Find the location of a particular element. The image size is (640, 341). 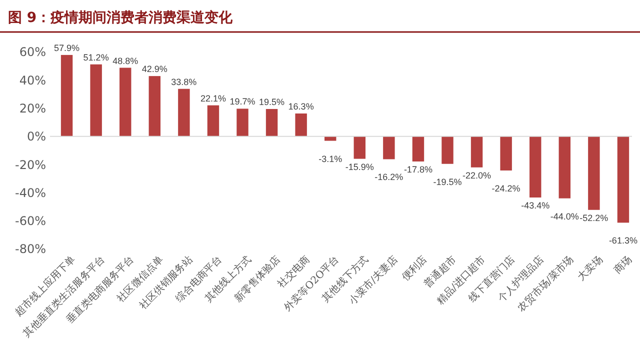

data-label: 19.5% is located at coordinates (272, 101).